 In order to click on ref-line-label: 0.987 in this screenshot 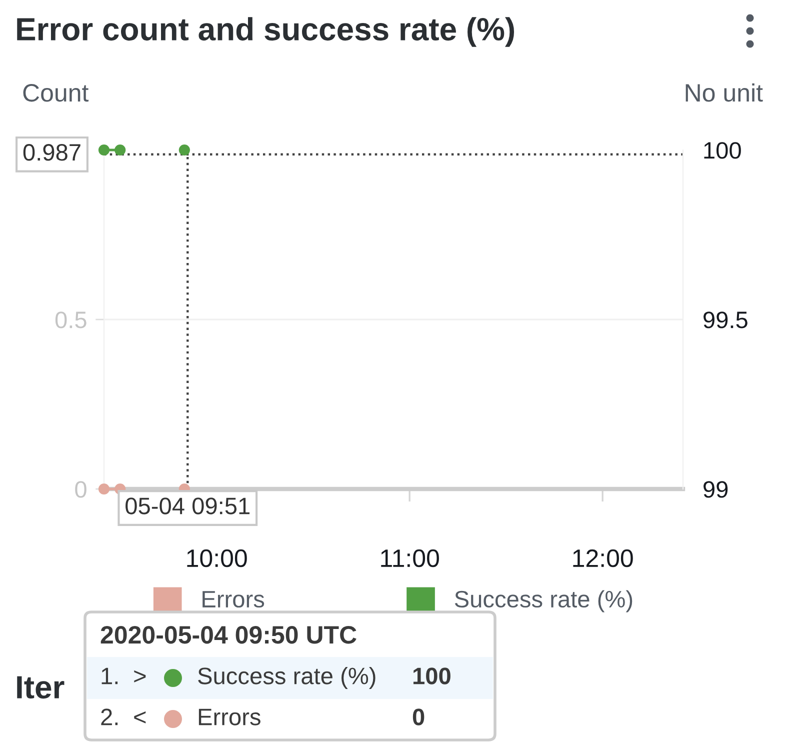, I will do `click(51, 152)`.